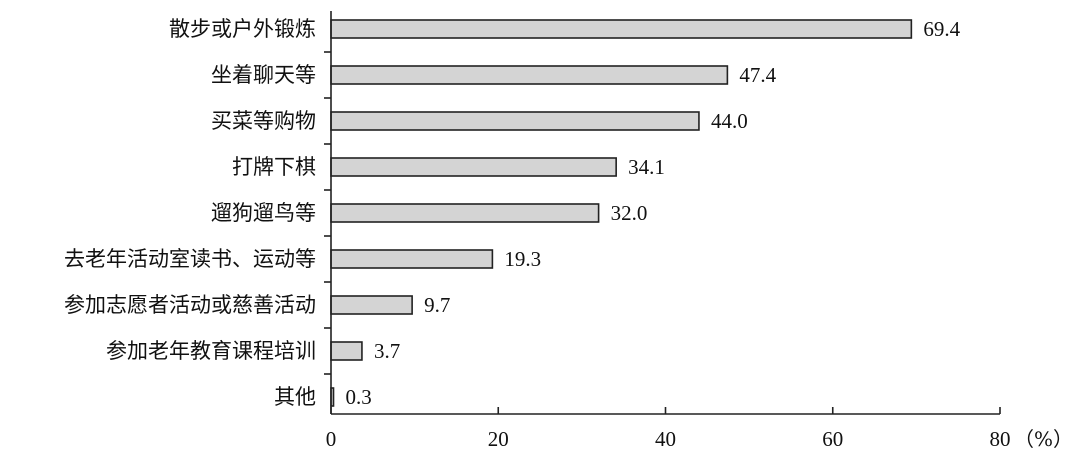 This screenshot has width=1080, height=460. What do you see at coordinates (1043, 439) in the screenshot?
I see `x-axis-unit-label: （%）` at bounding box center [1043, 439].